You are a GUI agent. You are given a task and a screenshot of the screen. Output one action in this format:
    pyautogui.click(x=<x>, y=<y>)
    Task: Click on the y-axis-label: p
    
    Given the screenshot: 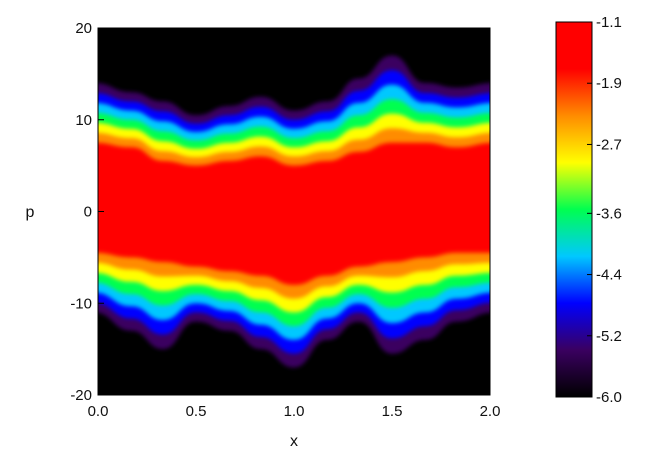 What is the action you would take?
    pyautogui.click(x=30, y=212)
    